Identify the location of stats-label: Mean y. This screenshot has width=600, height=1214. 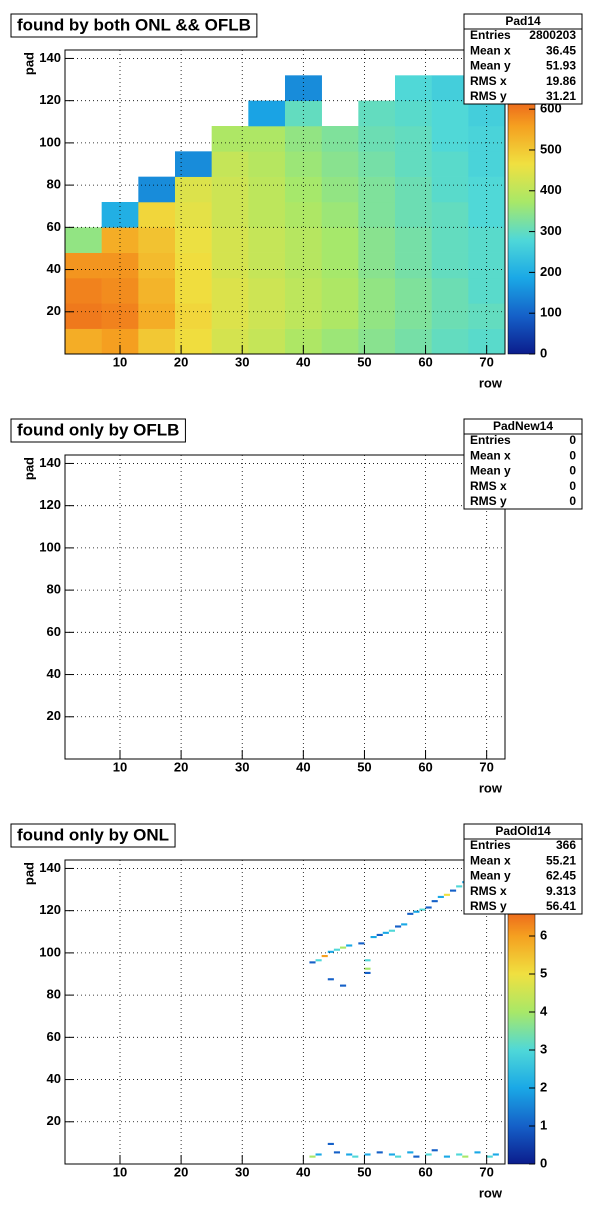
(490, 876).